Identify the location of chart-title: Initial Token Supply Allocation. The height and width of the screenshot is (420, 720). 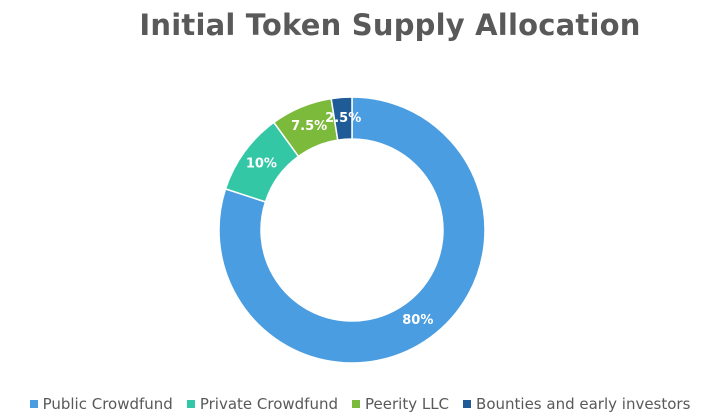
(390, 25).